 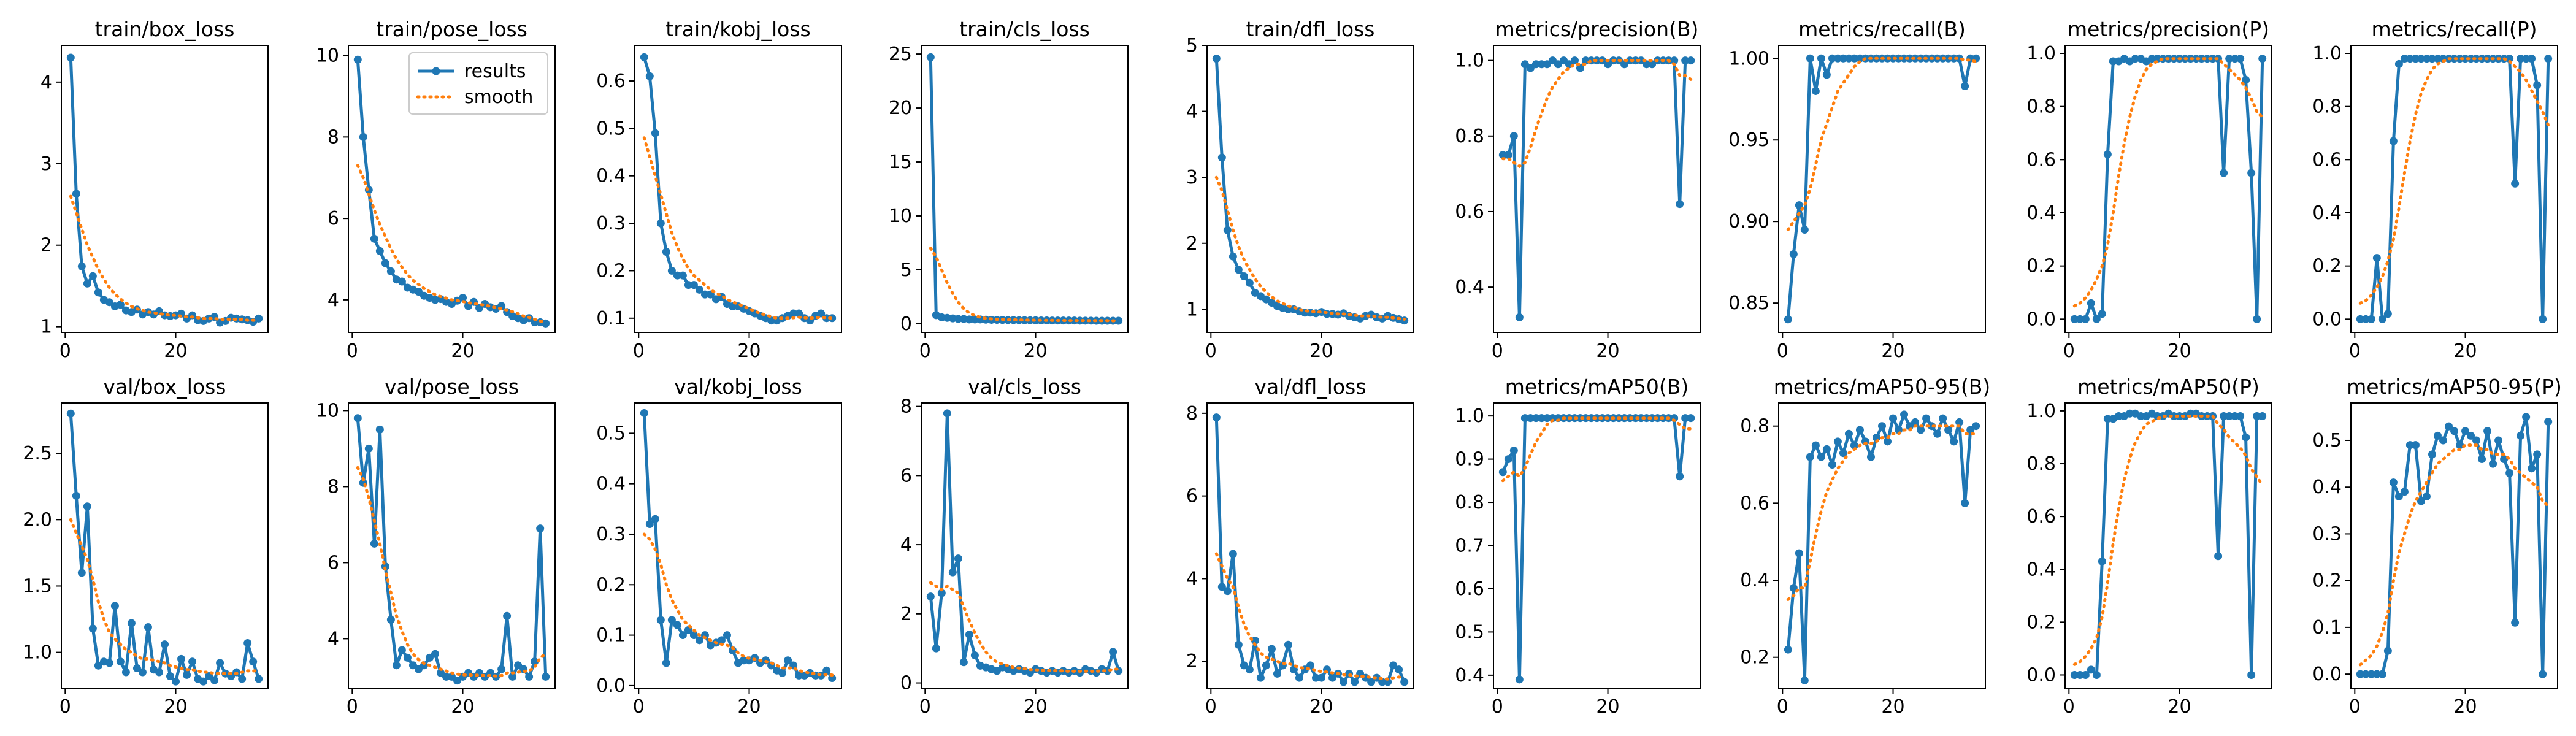 I want to click on subplot-title: metrics/mAP50-95(P), so click(x=2454, y=387).